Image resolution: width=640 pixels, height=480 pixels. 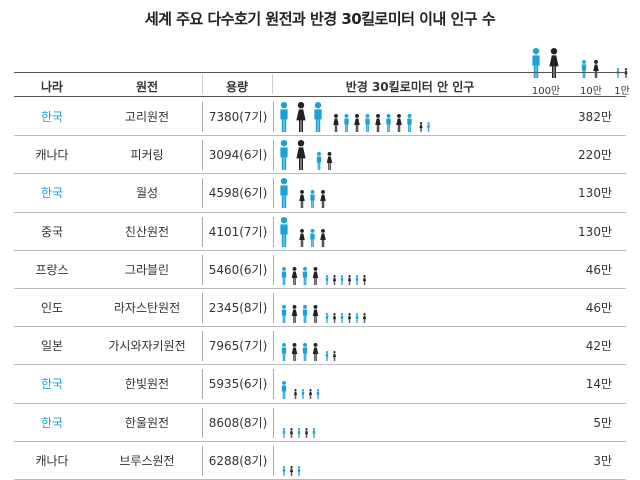 What do you see at coordinates (238, 269) in the screenshot?
I see `row-capacity: 5460(6기)` at bounding box center [238, 269].